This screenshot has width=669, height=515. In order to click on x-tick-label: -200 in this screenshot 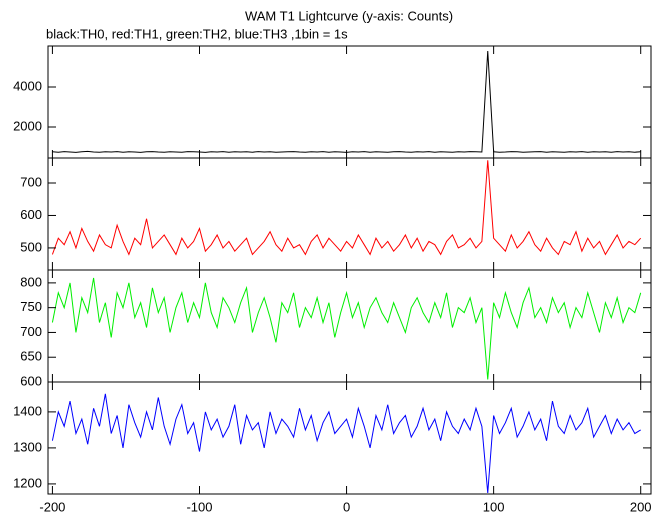, I will do `click(52, 506)`.